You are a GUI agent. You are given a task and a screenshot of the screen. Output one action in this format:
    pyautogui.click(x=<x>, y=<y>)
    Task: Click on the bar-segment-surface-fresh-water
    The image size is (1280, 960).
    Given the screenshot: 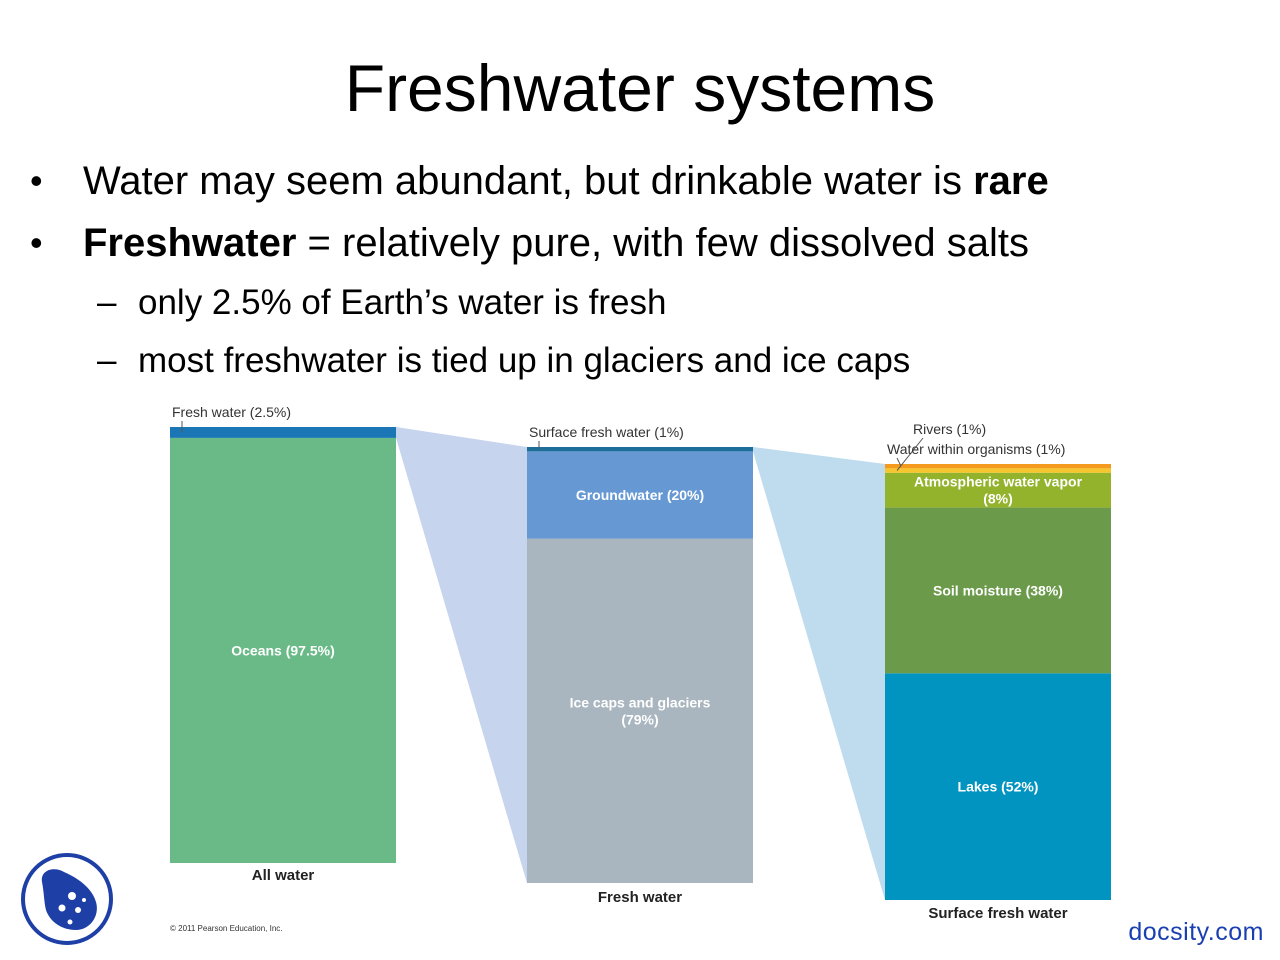 What is the action you would take?
    pyautogui.click(x=640, y=449)
    